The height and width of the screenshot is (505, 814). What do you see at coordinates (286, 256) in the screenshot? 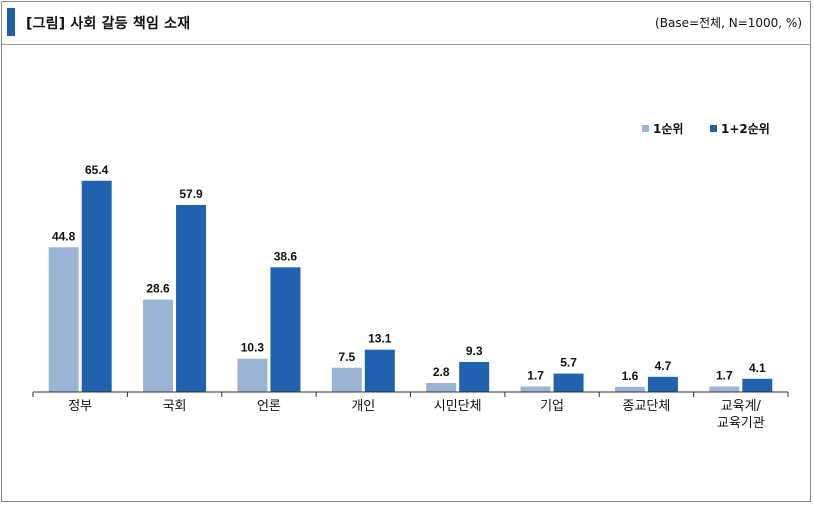
I see `data-label-2-3: 38.6` at bounding box center [286, 256].